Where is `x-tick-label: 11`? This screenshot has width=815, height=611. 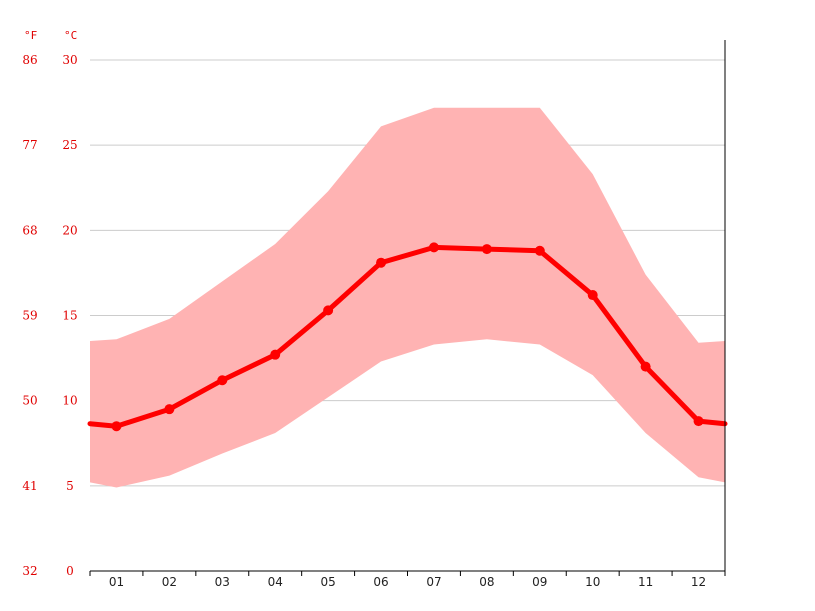 x-tick-label: 11 is located at coordinates (645, 582).